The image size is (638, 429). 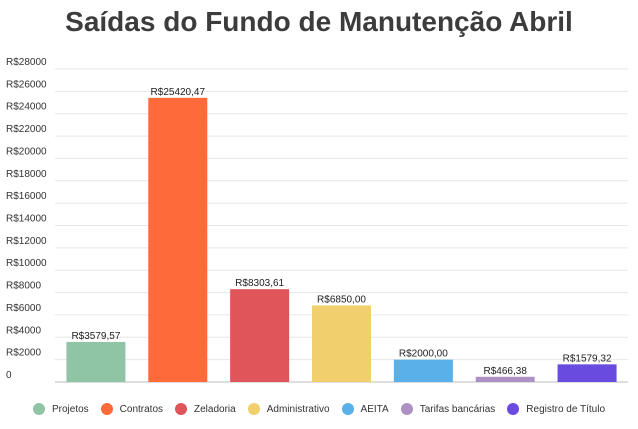 What do you see at coordinates (26, 263) in the screenshot?
I see `y-tick-label: R$10000` at bounding box center [26, 263].